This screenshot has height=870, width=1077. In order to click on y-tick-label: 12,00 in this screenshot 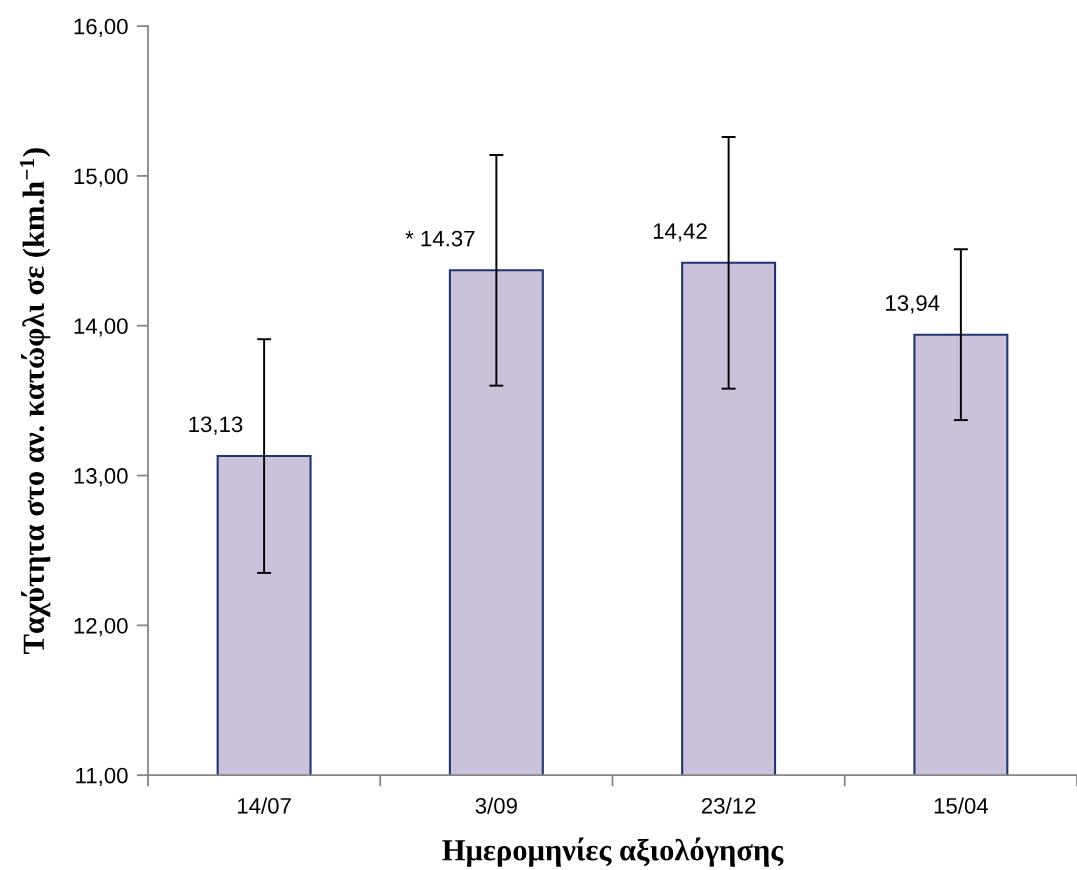, I will do `click(101, 627)`.